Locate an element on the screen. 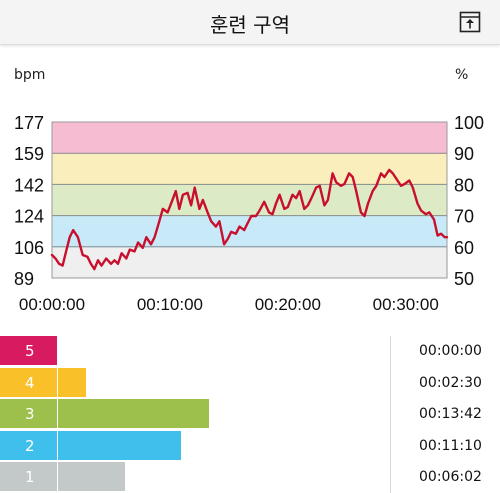 The height and width of the screenshot is (493, 500). zone-number: 3 is located at coordinates (30, 414).